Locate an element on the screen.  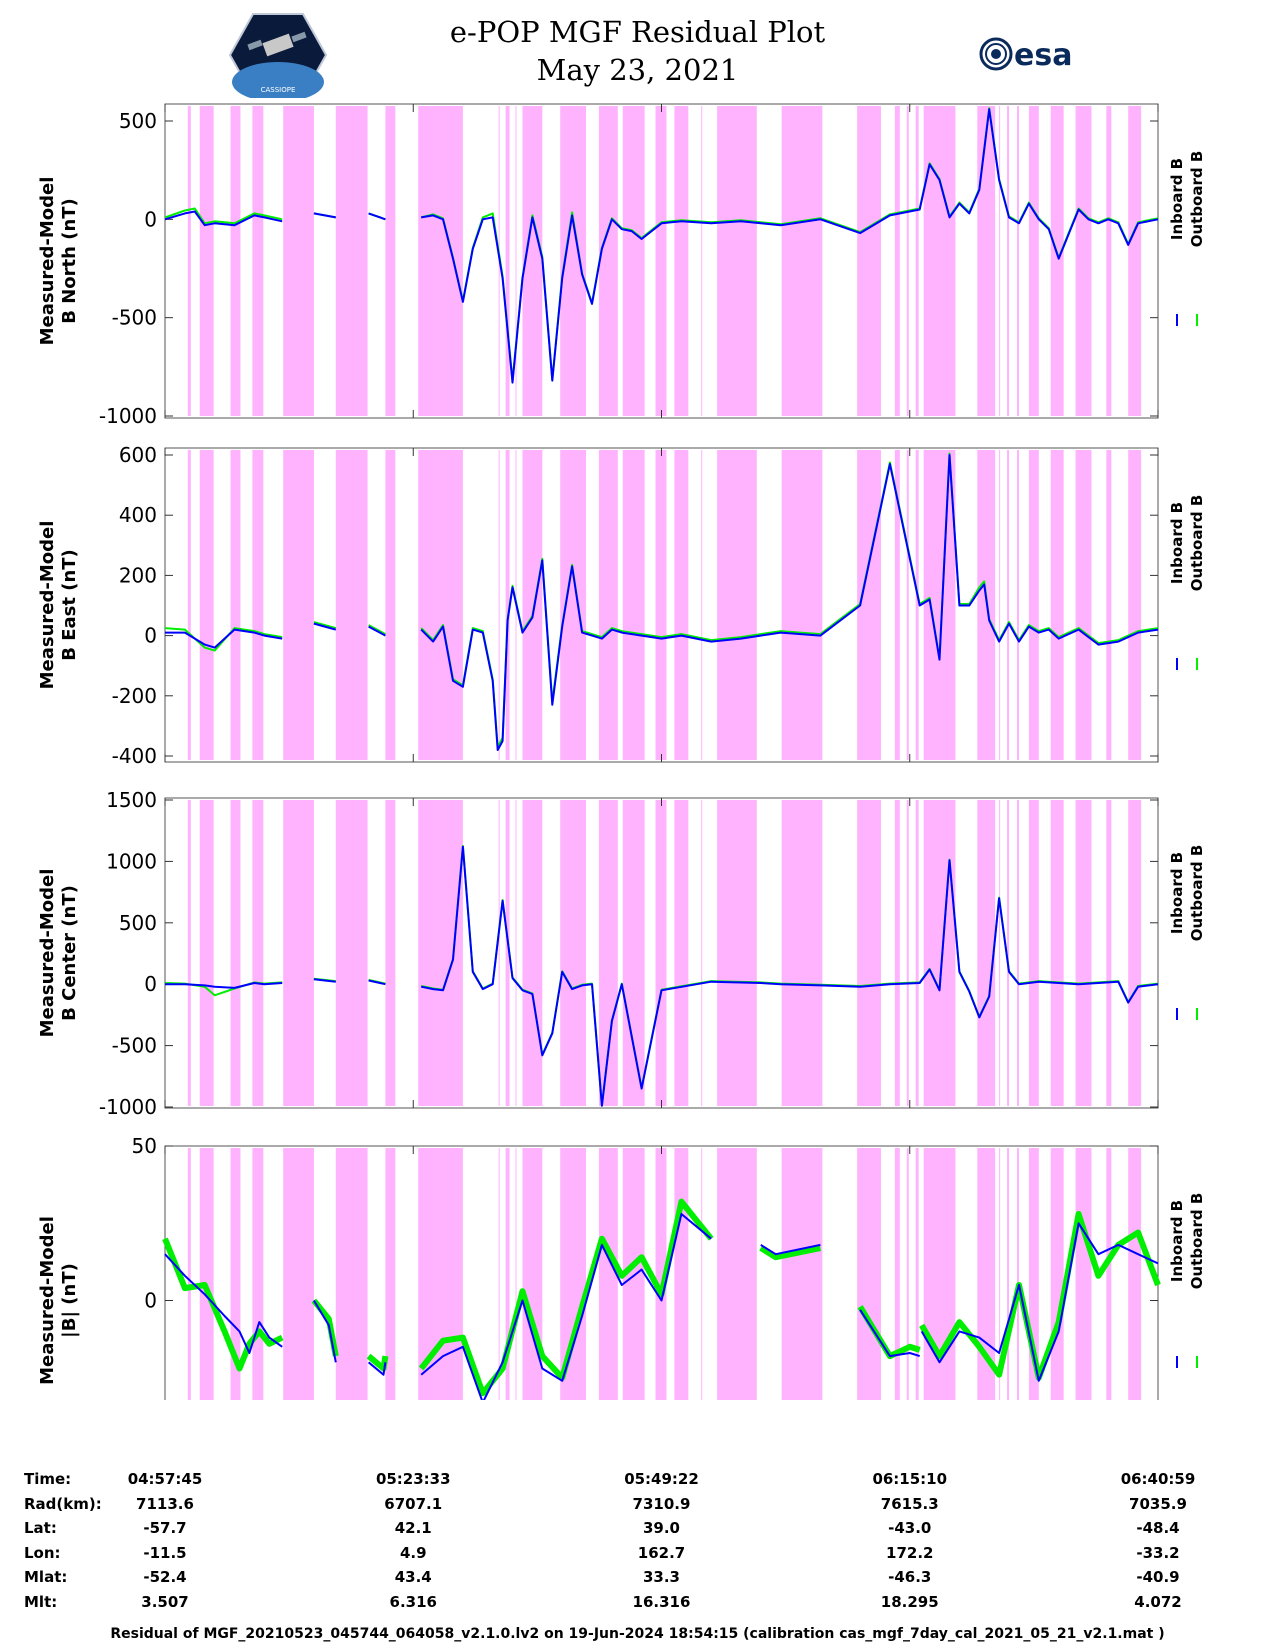
orbit-value: 42.1 is located at coordinates (413, 1528).